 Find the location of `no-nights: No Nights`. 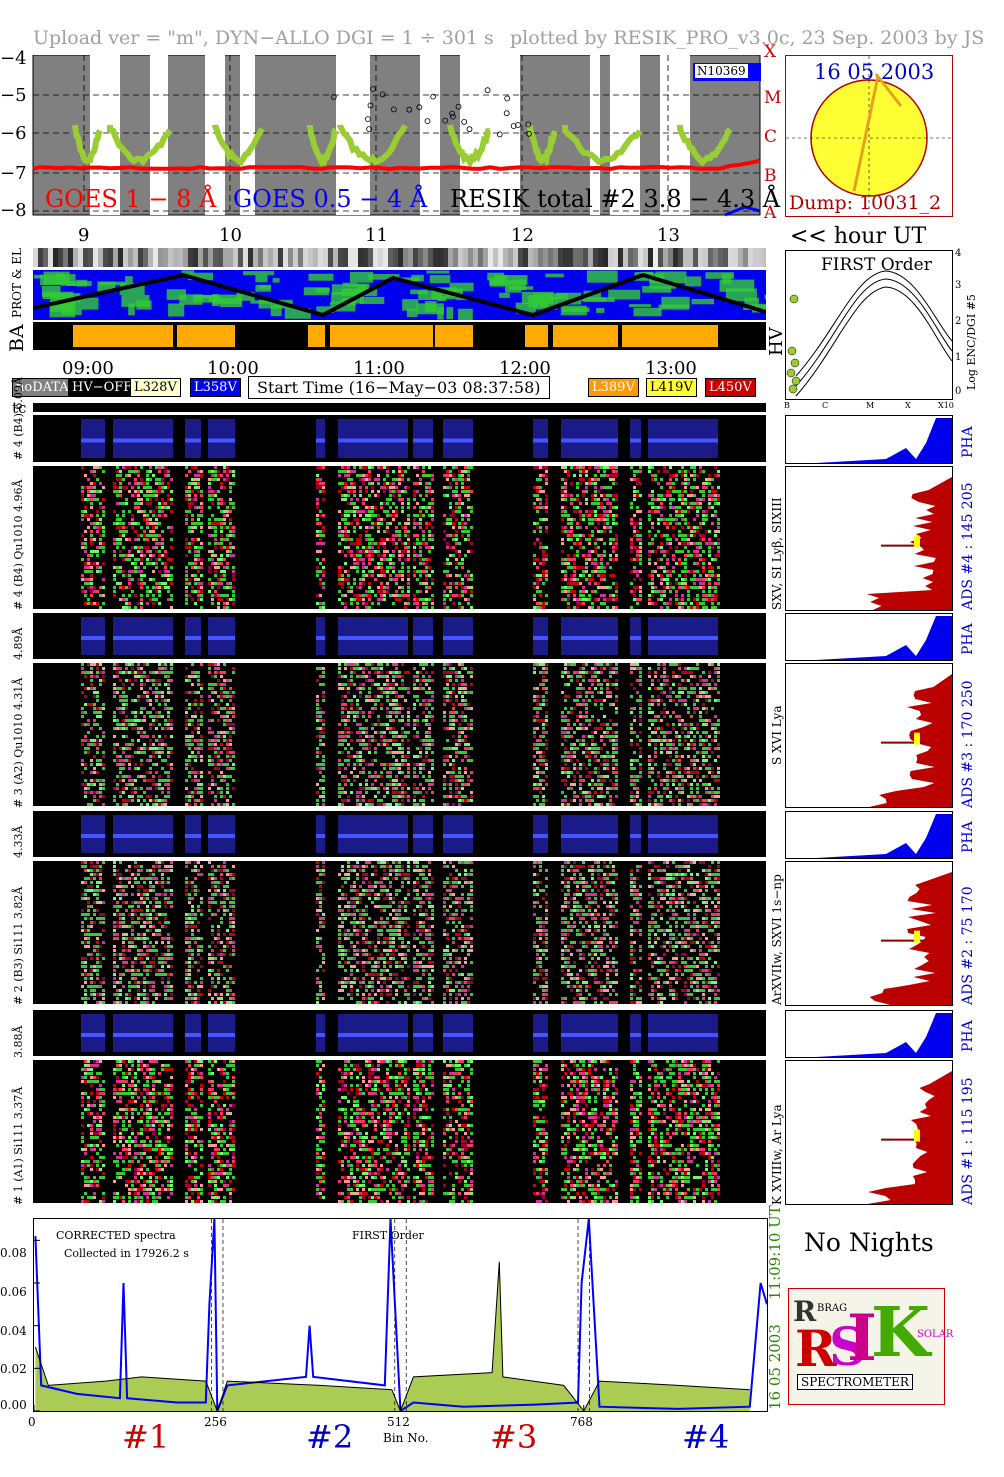

no-nights: No Nights is located at coordinates (869, 1242).